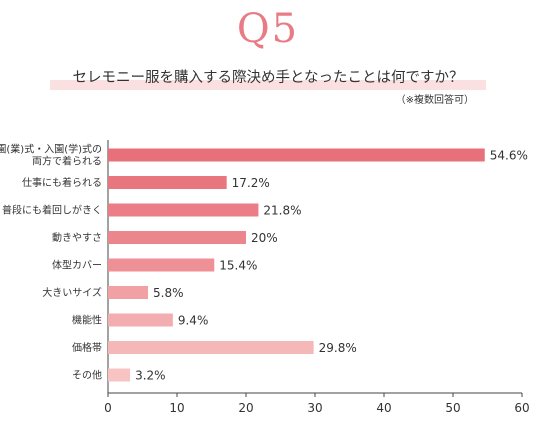 The width and height of the screenshot is (536, 434). I want to click on value-label-8: 29.8%, so click(338, 348).